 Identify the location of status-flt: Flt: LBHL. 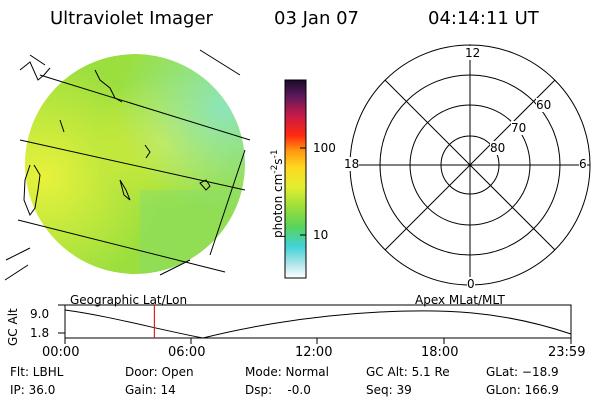
(37, 372).